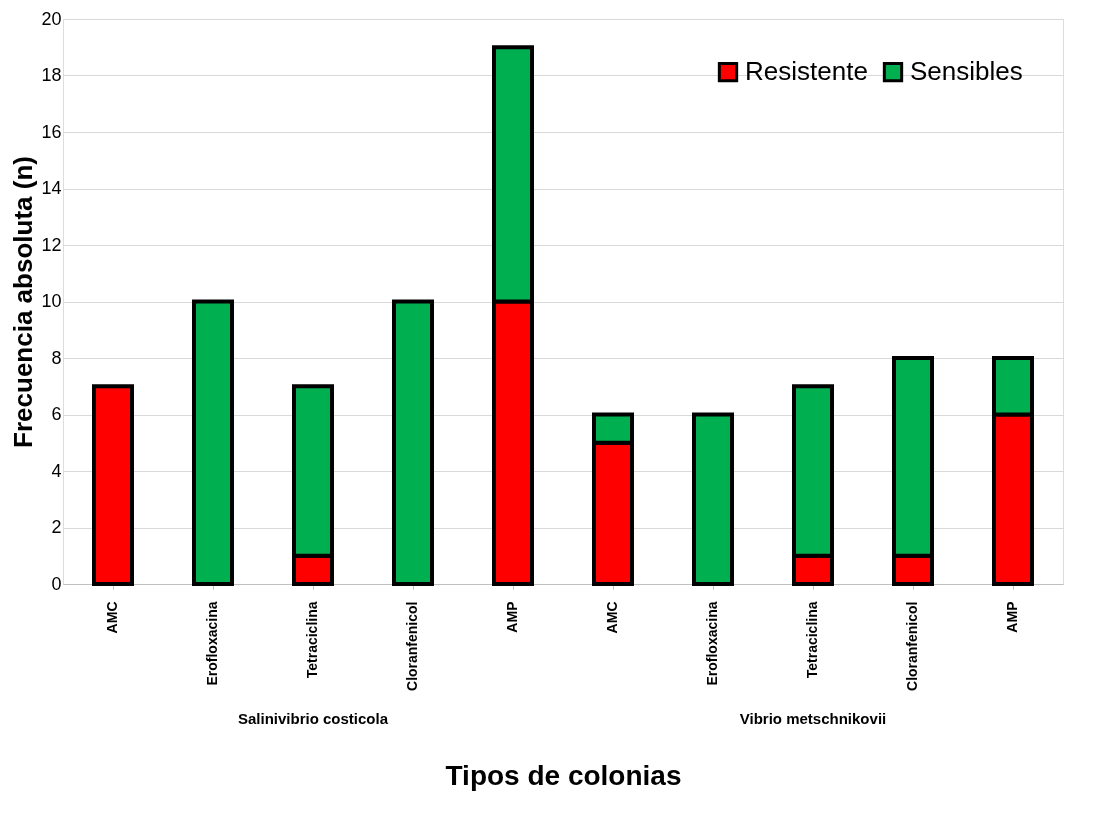 The width and height of the screenshot is (1113, 838). I want to click on y-tick-label: 8, so click(56, 357).